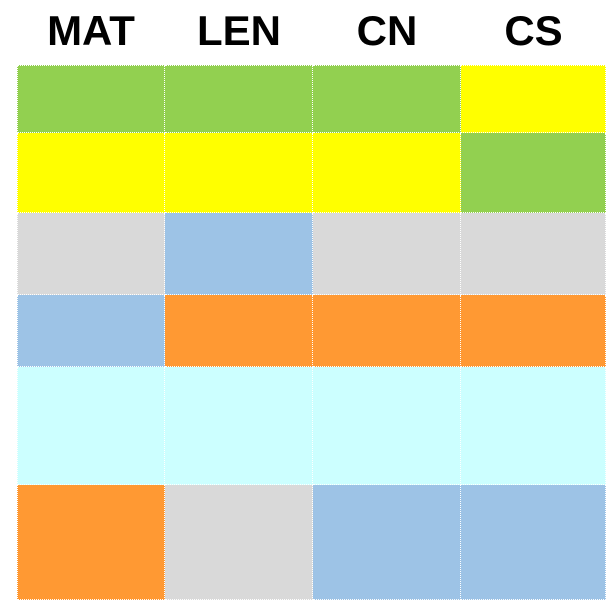  I want to click on column-header: CN, so click(387, 30).